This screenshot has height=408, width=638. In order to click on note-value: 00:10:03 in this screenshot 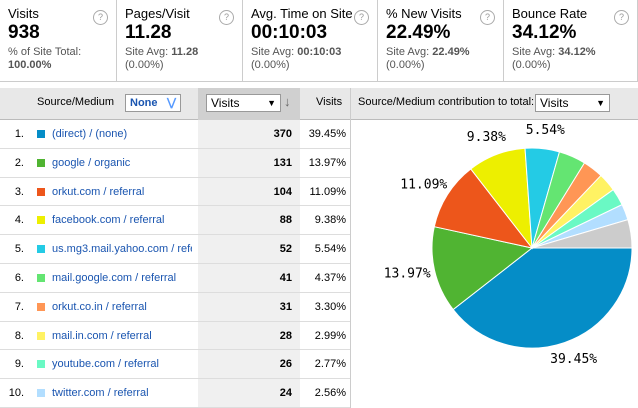, I will do `click(319, 52)`.